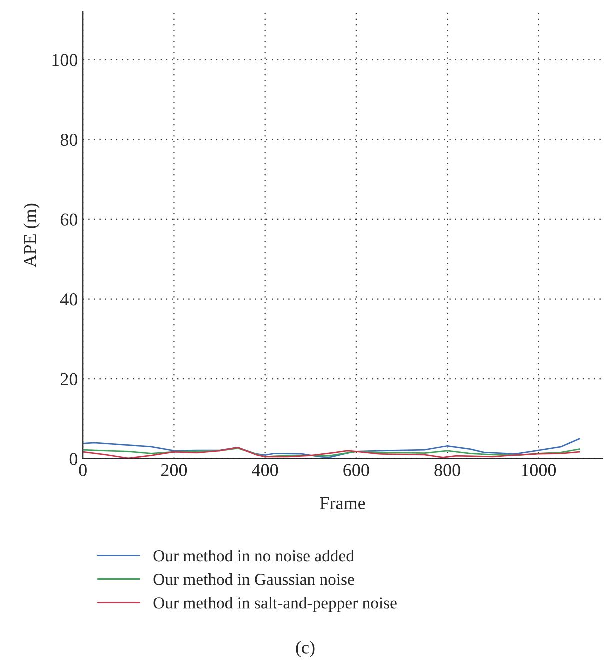 This screenshot has width=611, height=667. What do you see at coordinates (357, 470) in the screenshot?
I see `x-tick-label: 600` at bounding box center [357, 470].